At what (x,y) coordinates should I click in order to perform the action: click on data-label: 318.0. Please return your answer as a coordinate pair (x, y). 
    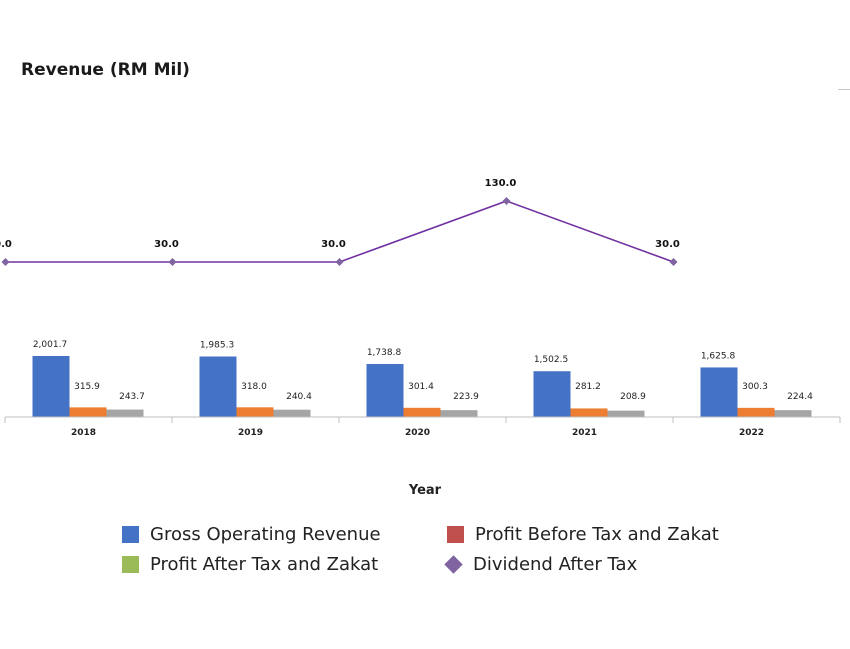
    Looking at the image, I should click on (254, 387).